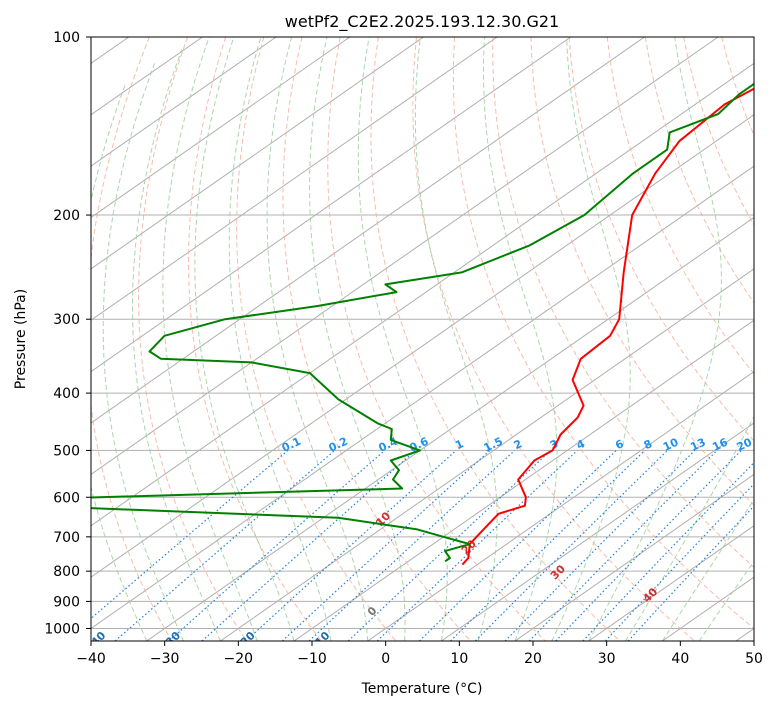 This screenshot has height=708, width=775. Describe the element at coordinates (66, 394) in the screenshot. I see `y-tick-label: 400` at that location.